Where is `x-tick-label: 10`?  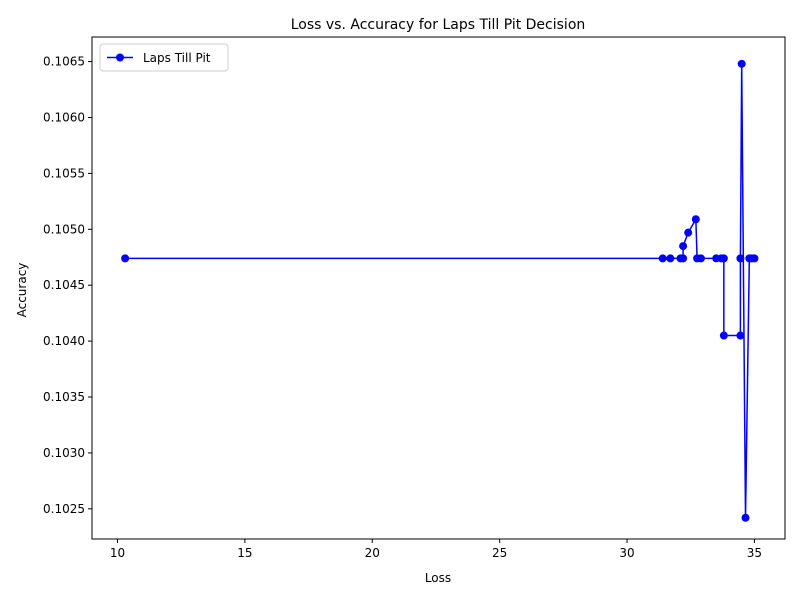 x-tick-label: 10 is located at coordinates (117, 553).